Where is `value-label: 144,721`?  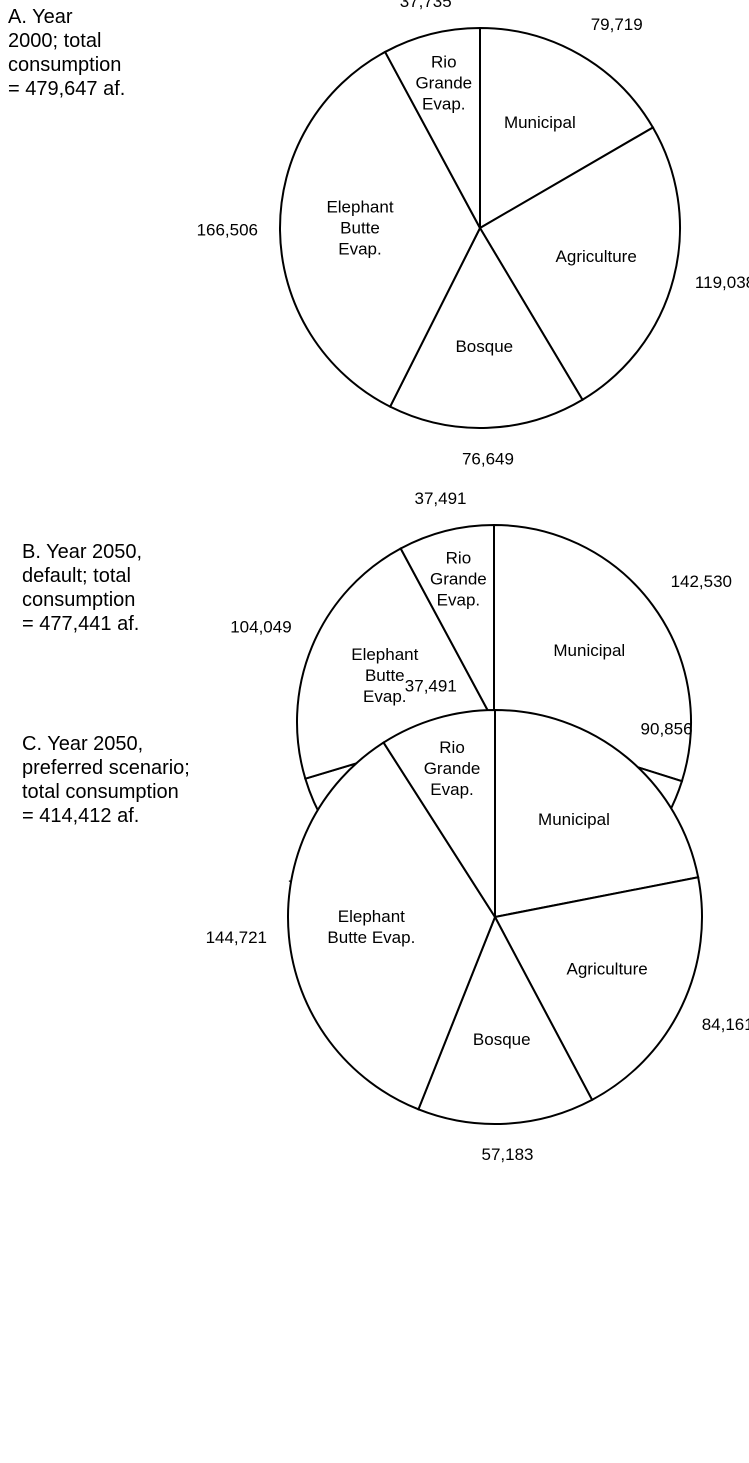 value-label: 144,721 is located at coordinates (236, 937).